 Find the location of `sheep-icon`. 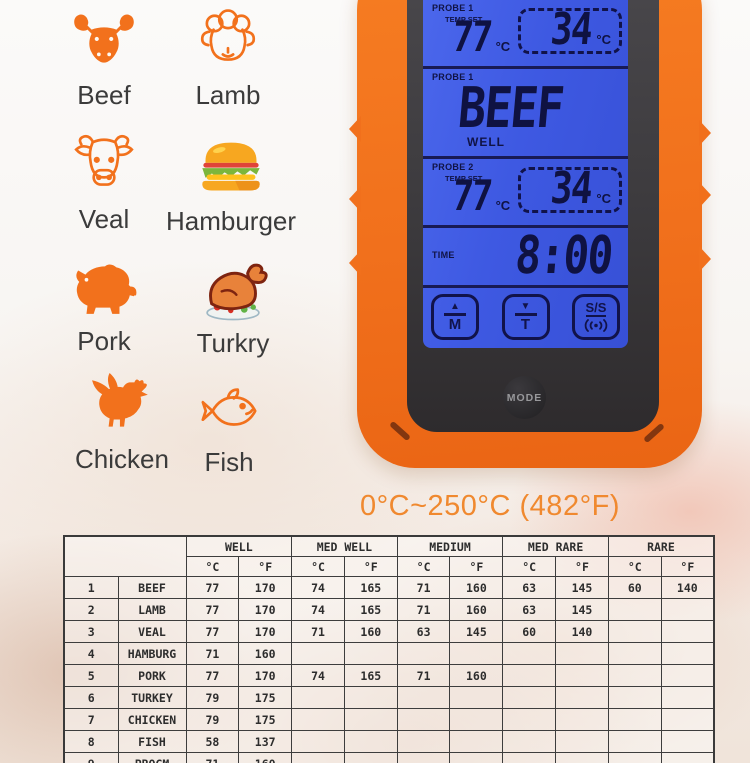

sheep-icon is located at coordinates (228, 39).